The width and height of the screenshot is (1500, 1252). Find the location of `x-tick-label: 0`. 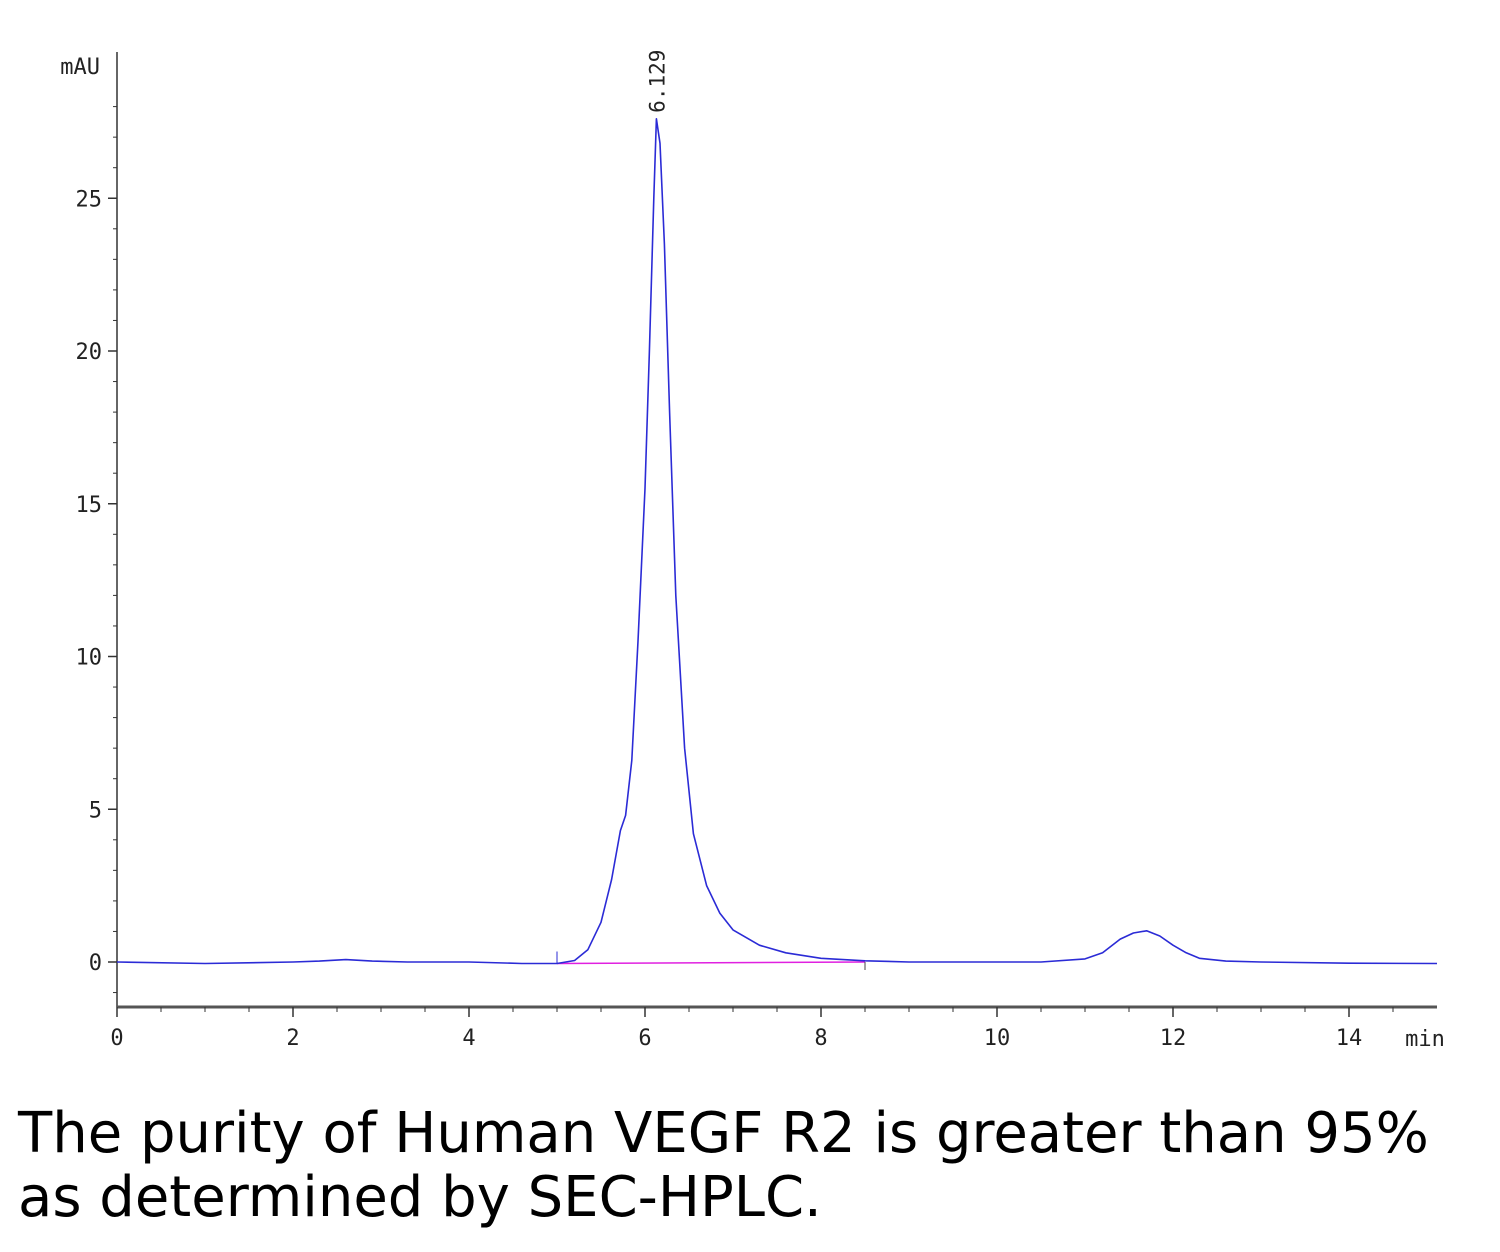

x-tick-label: 0 is located at coordinates (116, 1038).